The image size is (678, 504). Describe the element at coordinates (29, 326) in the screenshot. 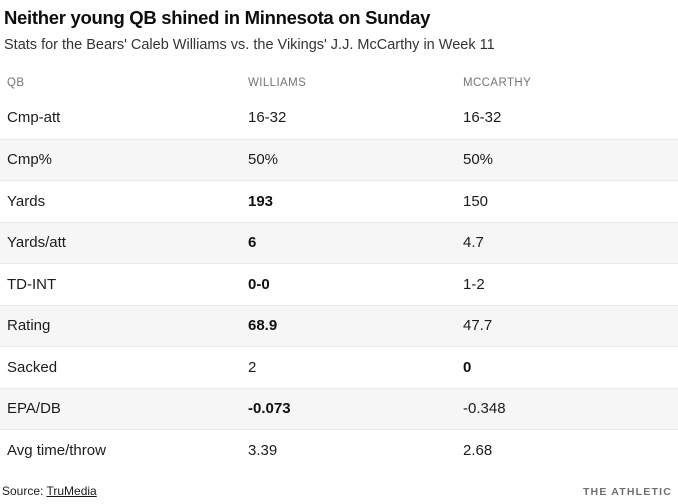

I see `stat-label: Rating` at that location.